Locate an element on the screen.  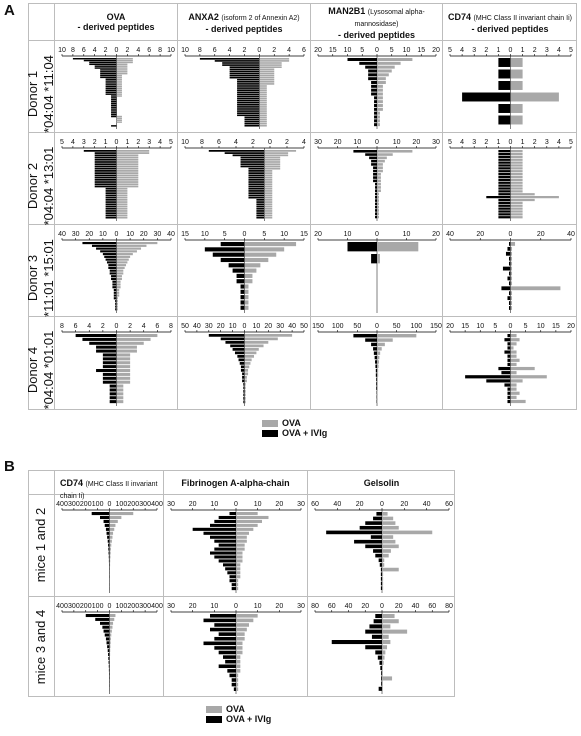
legend-b: OVA OVA + IVIg is located at coordinates (238, 714).